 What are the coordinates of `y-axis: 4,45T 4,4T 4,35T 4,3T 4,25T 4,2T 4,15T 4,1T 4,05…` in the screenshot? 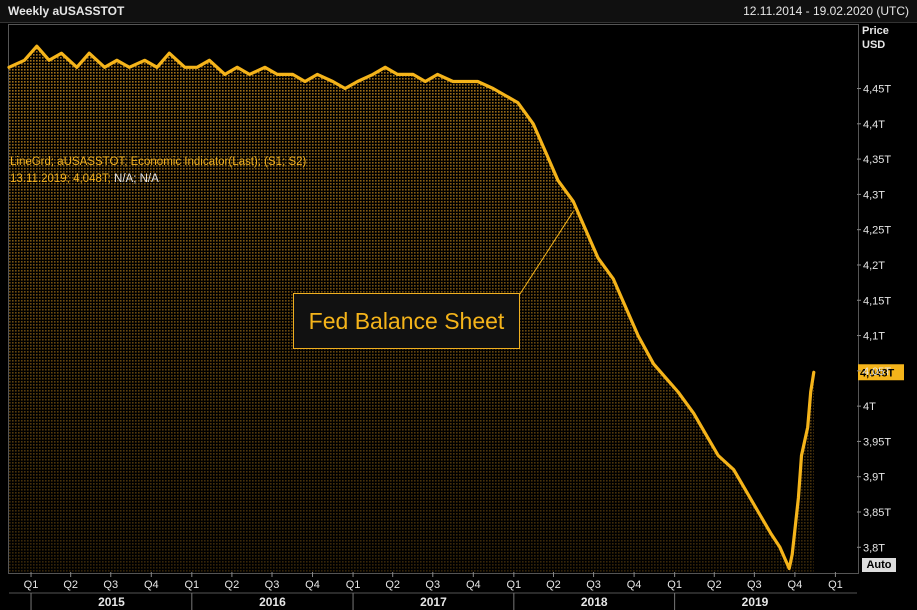 It's located at (874, 319).